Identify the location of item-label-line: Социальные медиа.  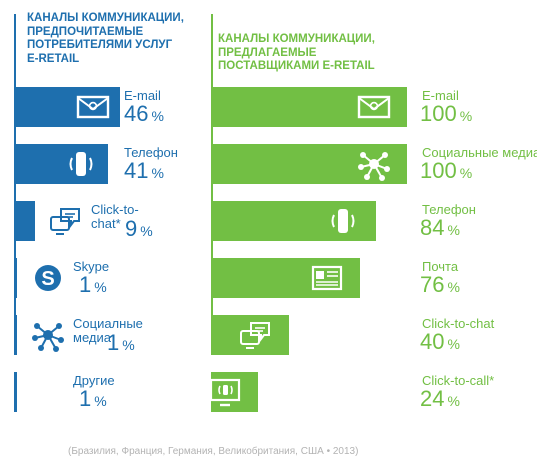
(479, 152).